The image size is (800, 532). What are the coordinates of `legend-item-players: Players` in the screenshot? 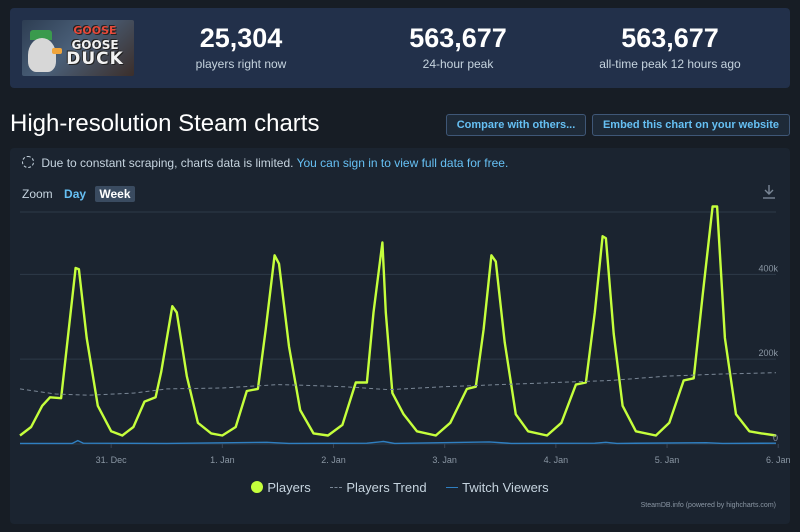 It's located at (281, 487).